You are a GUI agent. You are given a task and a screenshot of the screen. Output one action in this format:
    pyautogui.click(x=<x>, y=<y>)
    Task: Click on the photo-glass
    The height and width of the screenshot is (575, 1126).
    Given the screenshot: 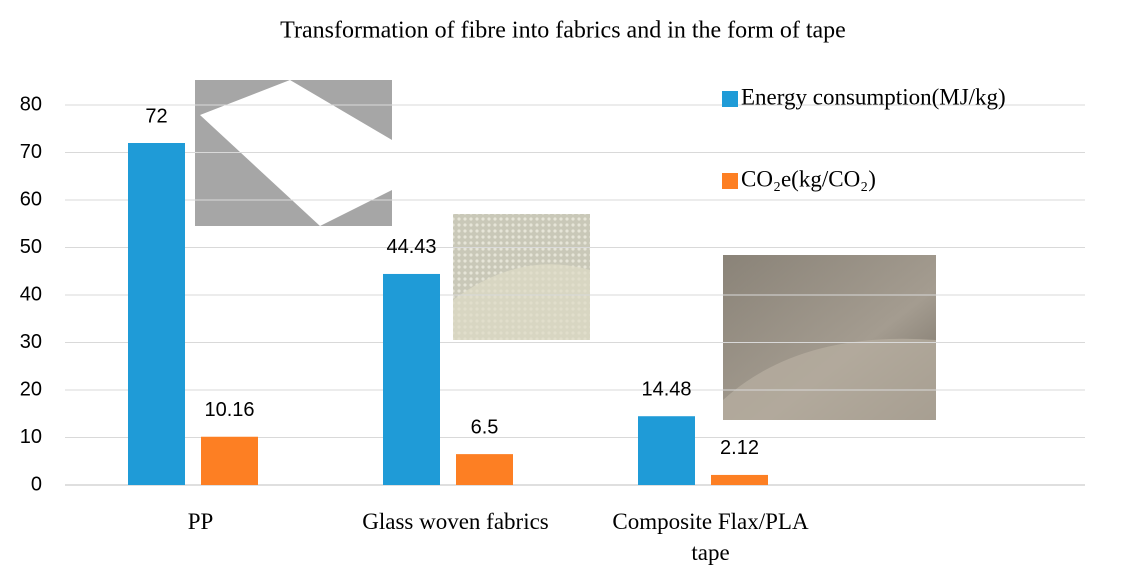 What is the action you would take?
    pyautogui.click(x=521, y=277)
    